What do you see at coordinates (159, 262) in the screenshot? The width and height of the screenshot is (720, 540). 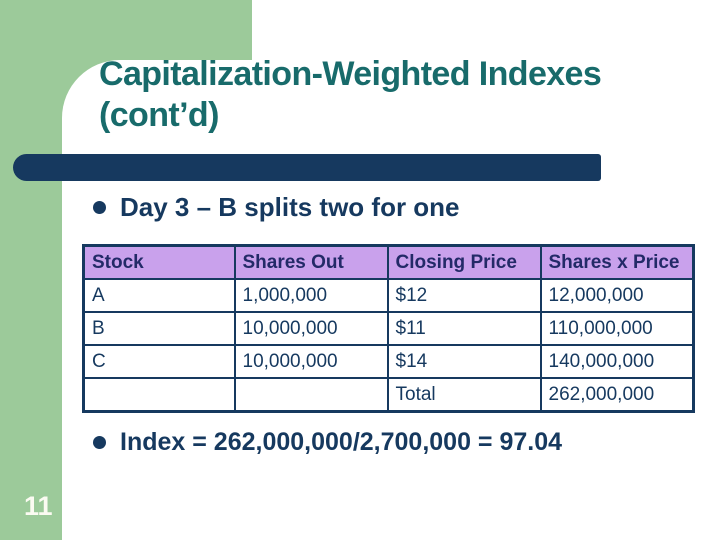 I see `col-header-stock: Stock` at bounding box center [159, 262].